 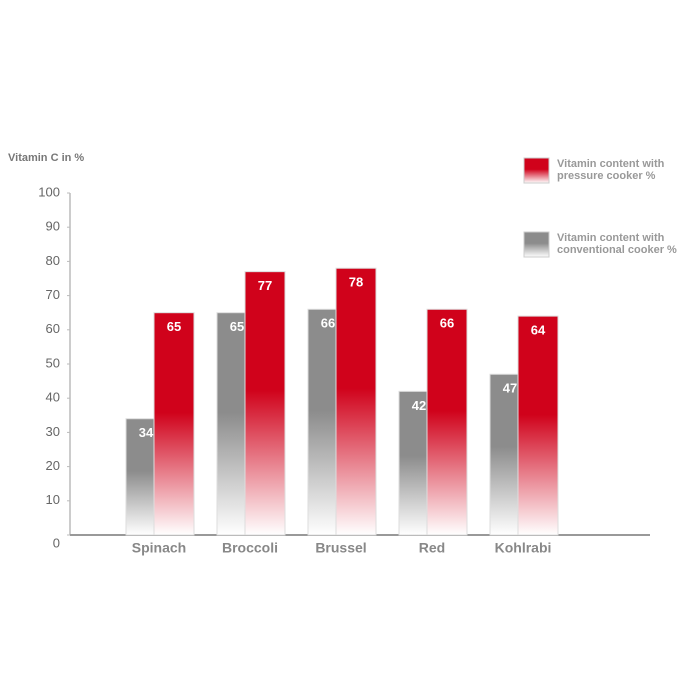 I want to click on data-label: 77, so click(x=265, y=285).